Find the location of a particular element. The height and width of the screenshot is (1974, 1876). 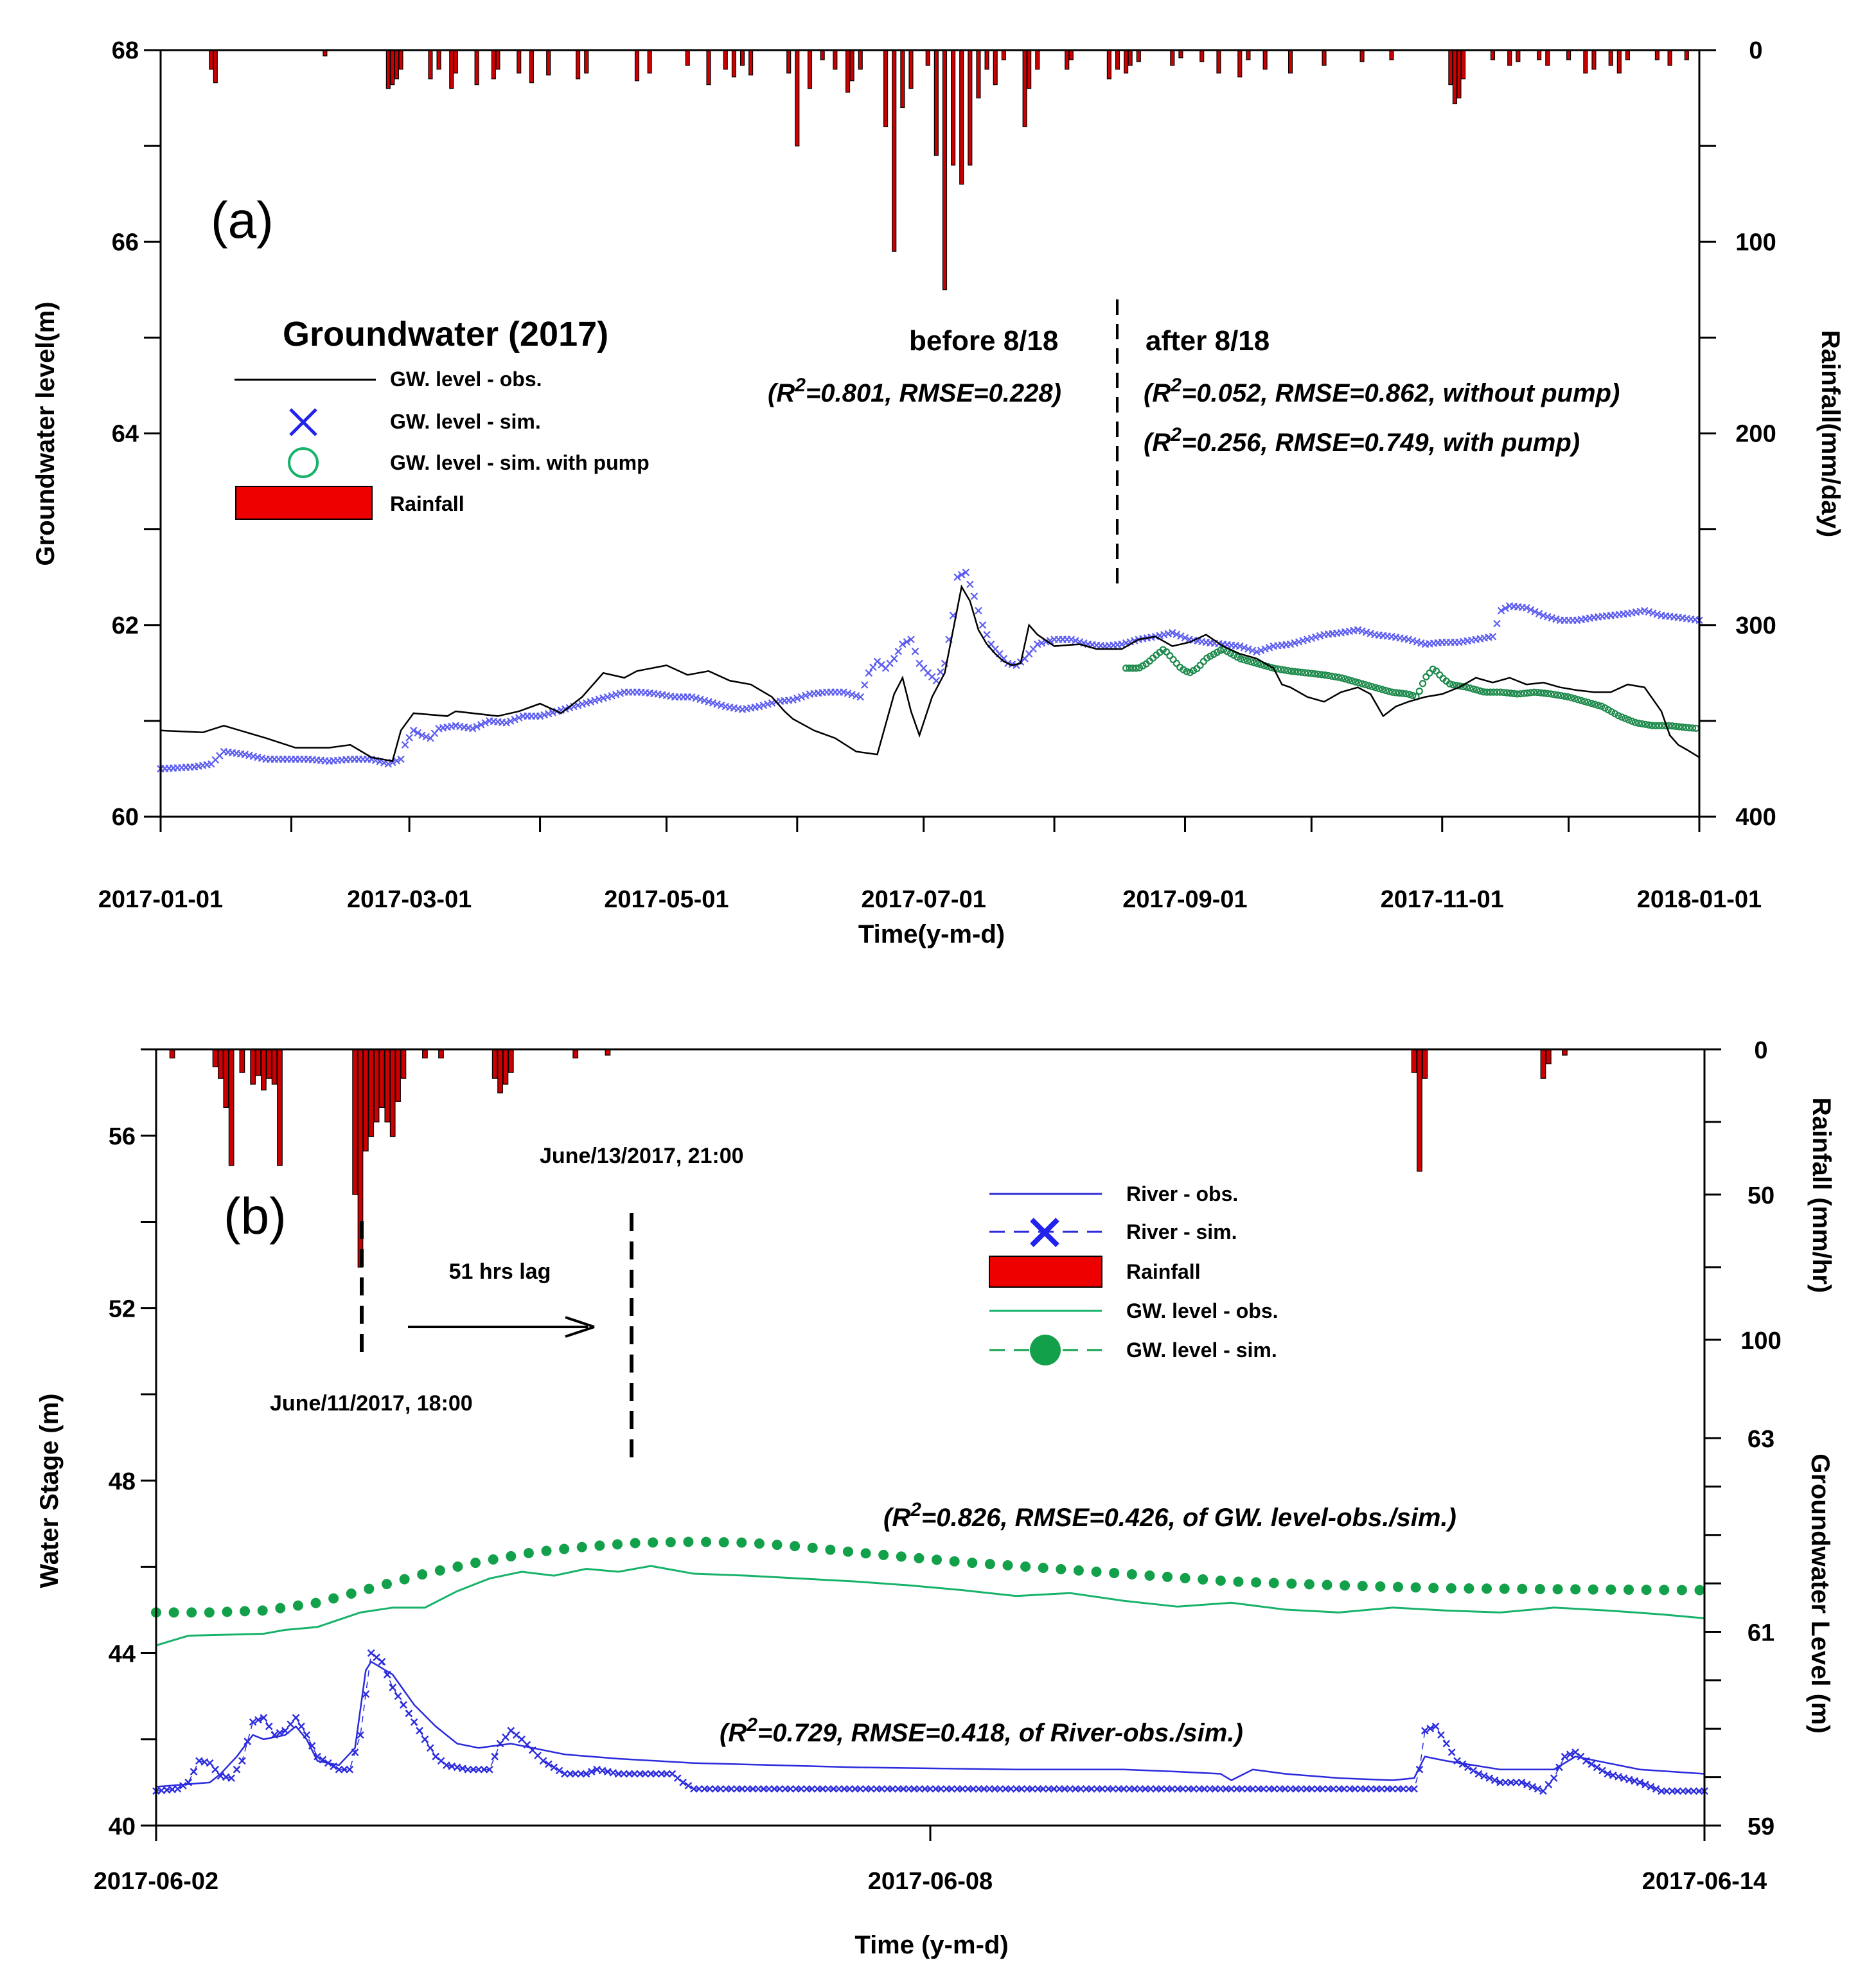

a-x-tick-label: 2018-01-01 is located at coordinates (1699, 899).